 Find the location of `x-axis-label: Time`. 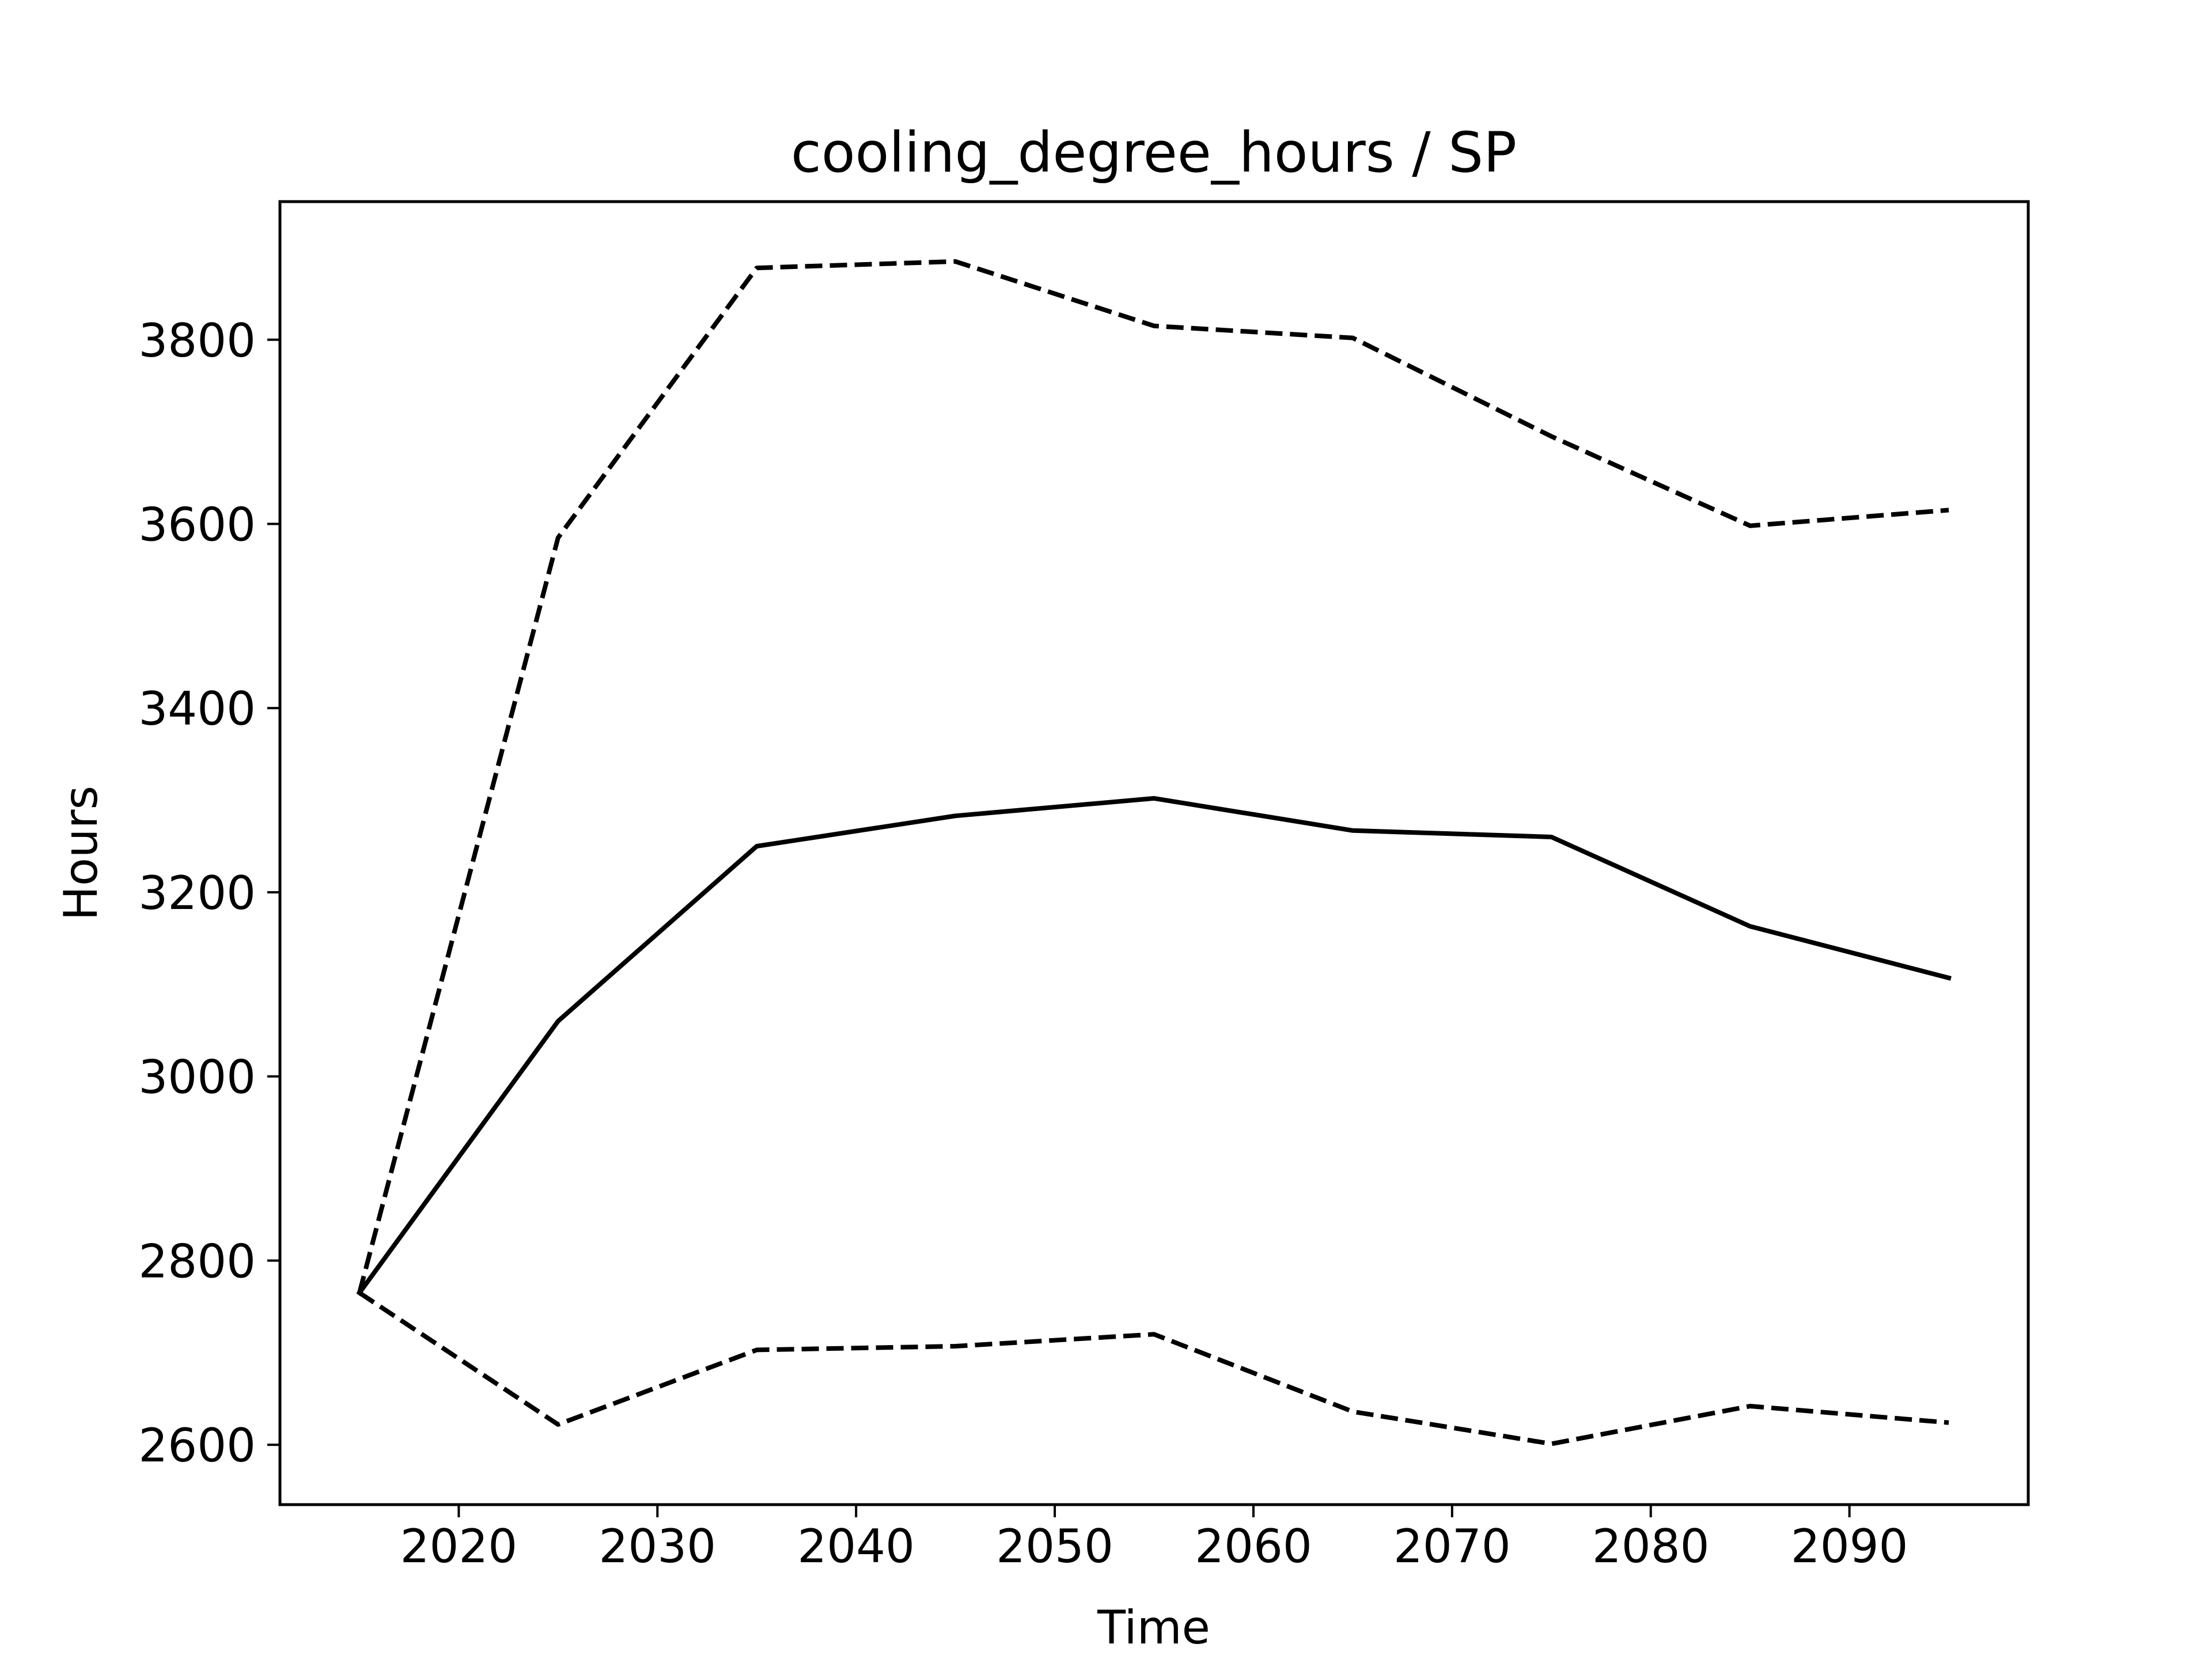

x-axis-label: Time is located at coordinates (1153, 1627).